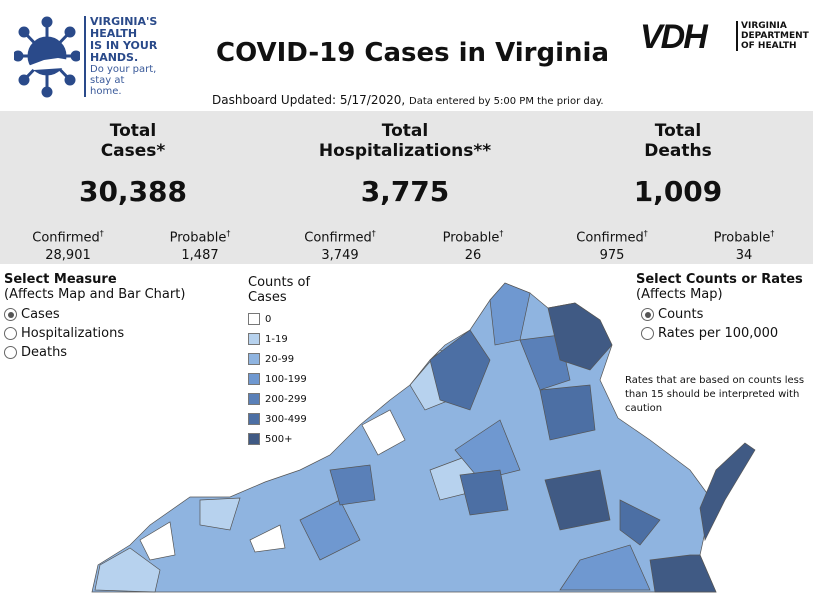 Image resolution: width=825 pixels, height=610 pixels. I want to click on sub-value: 34, so click(744, 256).